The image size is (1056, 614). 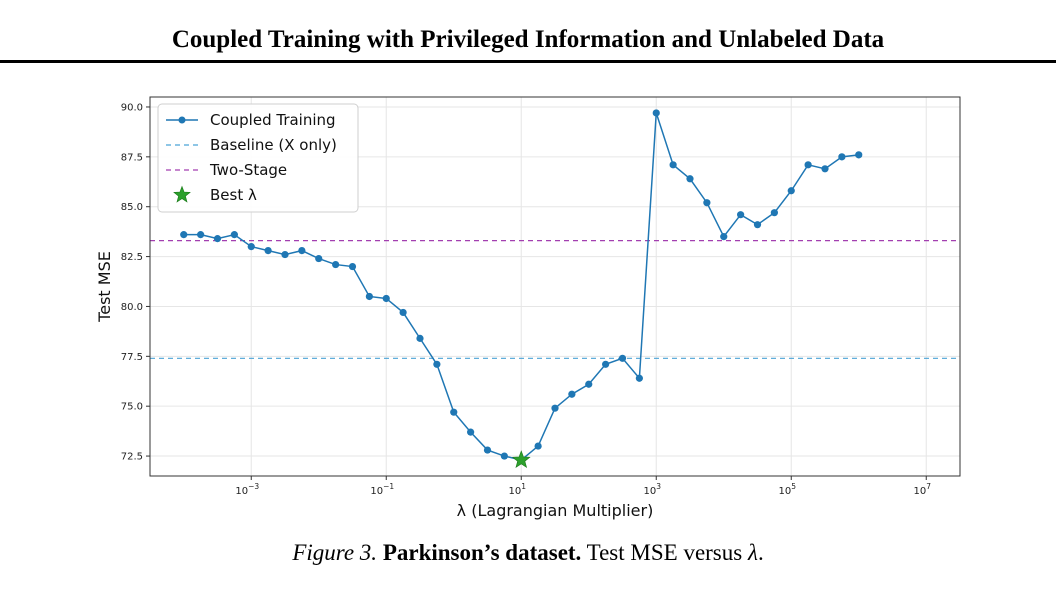 I want to click on y-tick-label: 72.5, so click(x=132, y=457).